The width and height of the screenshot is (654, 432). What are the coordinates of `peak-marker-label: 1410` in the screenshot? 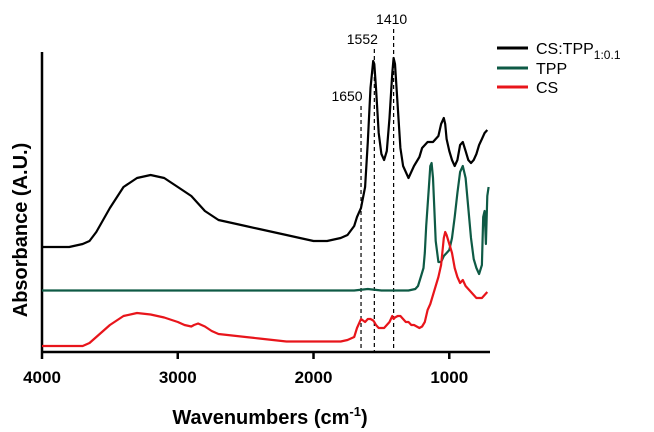 It's located at (391, 19).